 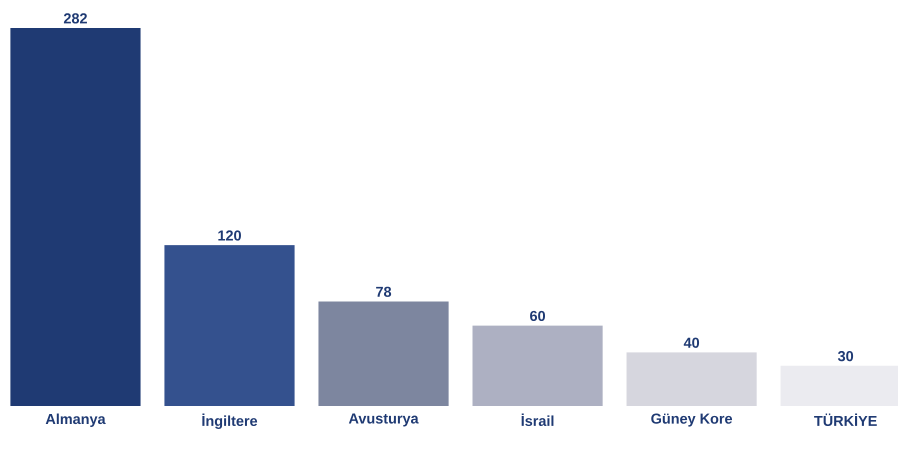 I want to click on x-tick-label: İsrail, so click(x=538, y=420).